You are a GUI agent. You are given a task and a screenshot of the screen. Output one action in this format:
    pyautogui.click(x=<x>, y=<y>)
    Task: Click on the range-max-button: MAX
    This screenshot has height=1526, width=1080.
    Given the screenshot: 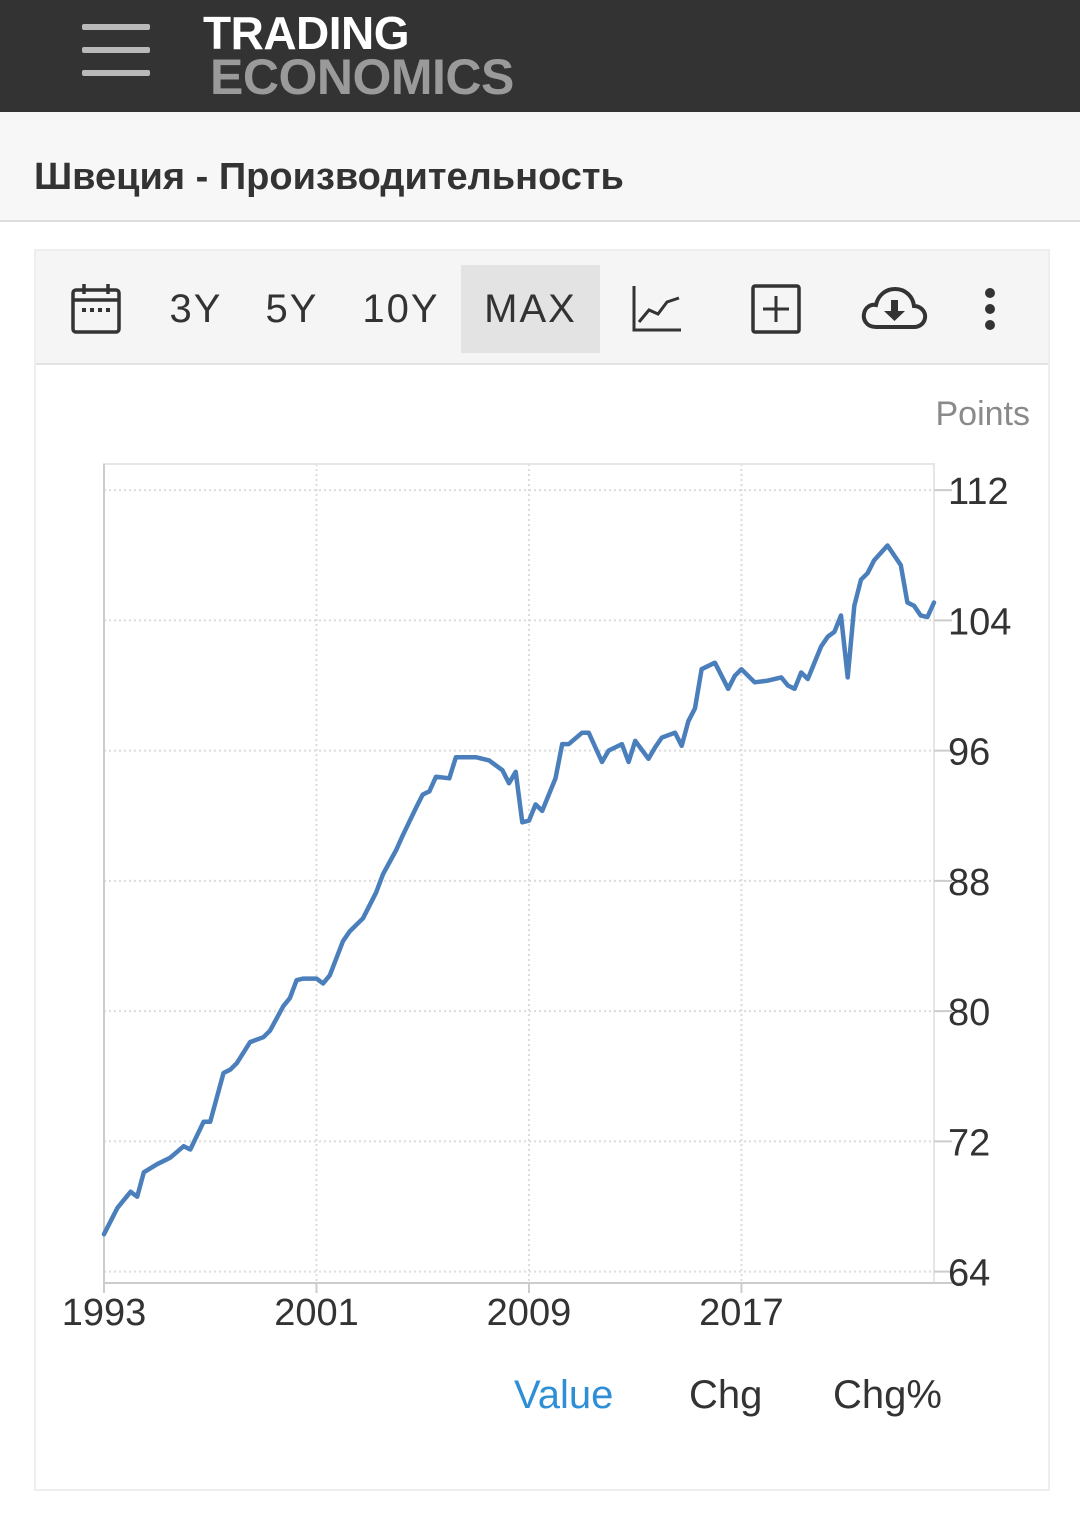 What is the action you would take?
    pyautogui.click(x=530, y=309)
    